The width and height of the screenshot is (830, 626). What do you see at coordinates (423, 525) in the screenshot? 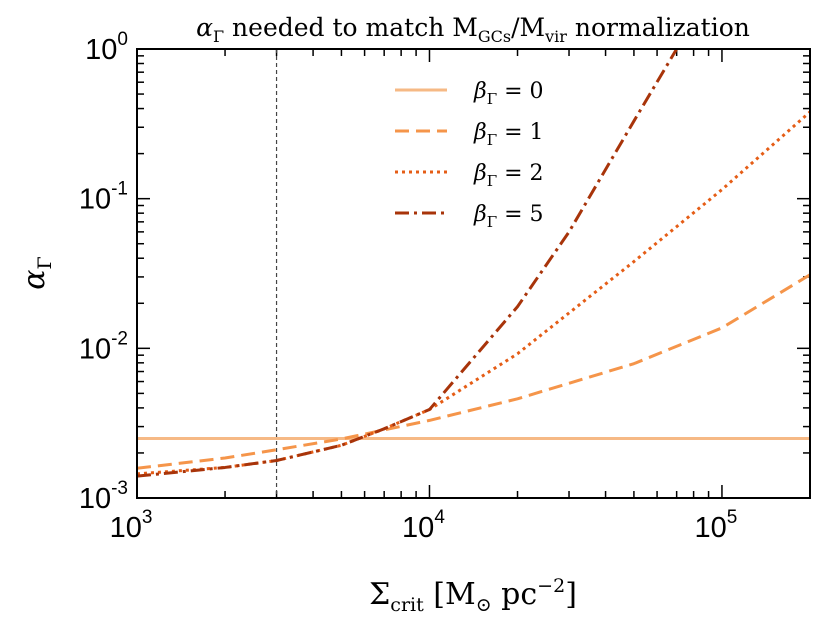
I see `x-tick-label: 10⁴` at bounding box center [423, 525].